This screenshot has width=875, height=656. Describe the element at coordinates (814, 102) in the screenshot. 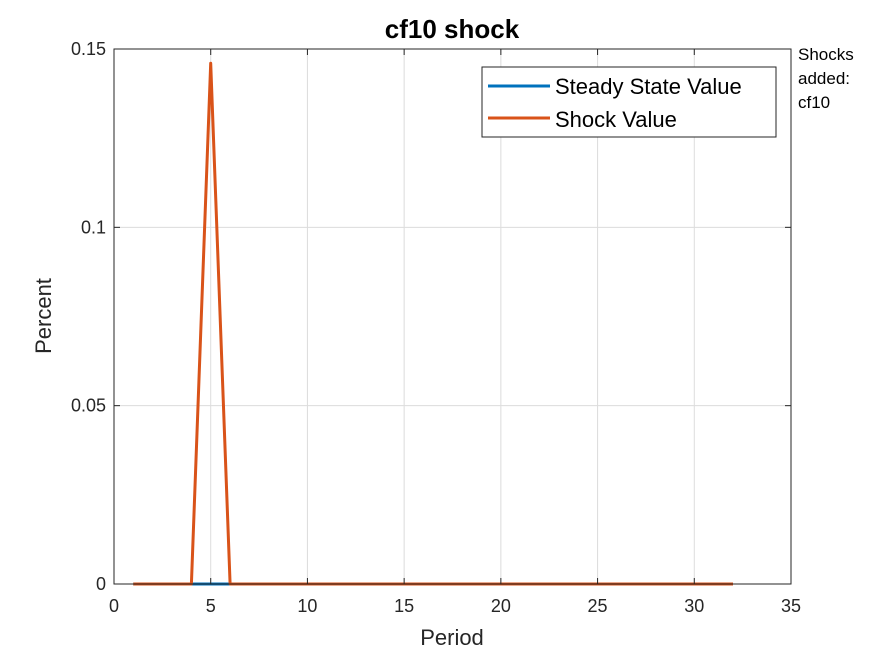

I see `annotation-line: cf10` at that location.